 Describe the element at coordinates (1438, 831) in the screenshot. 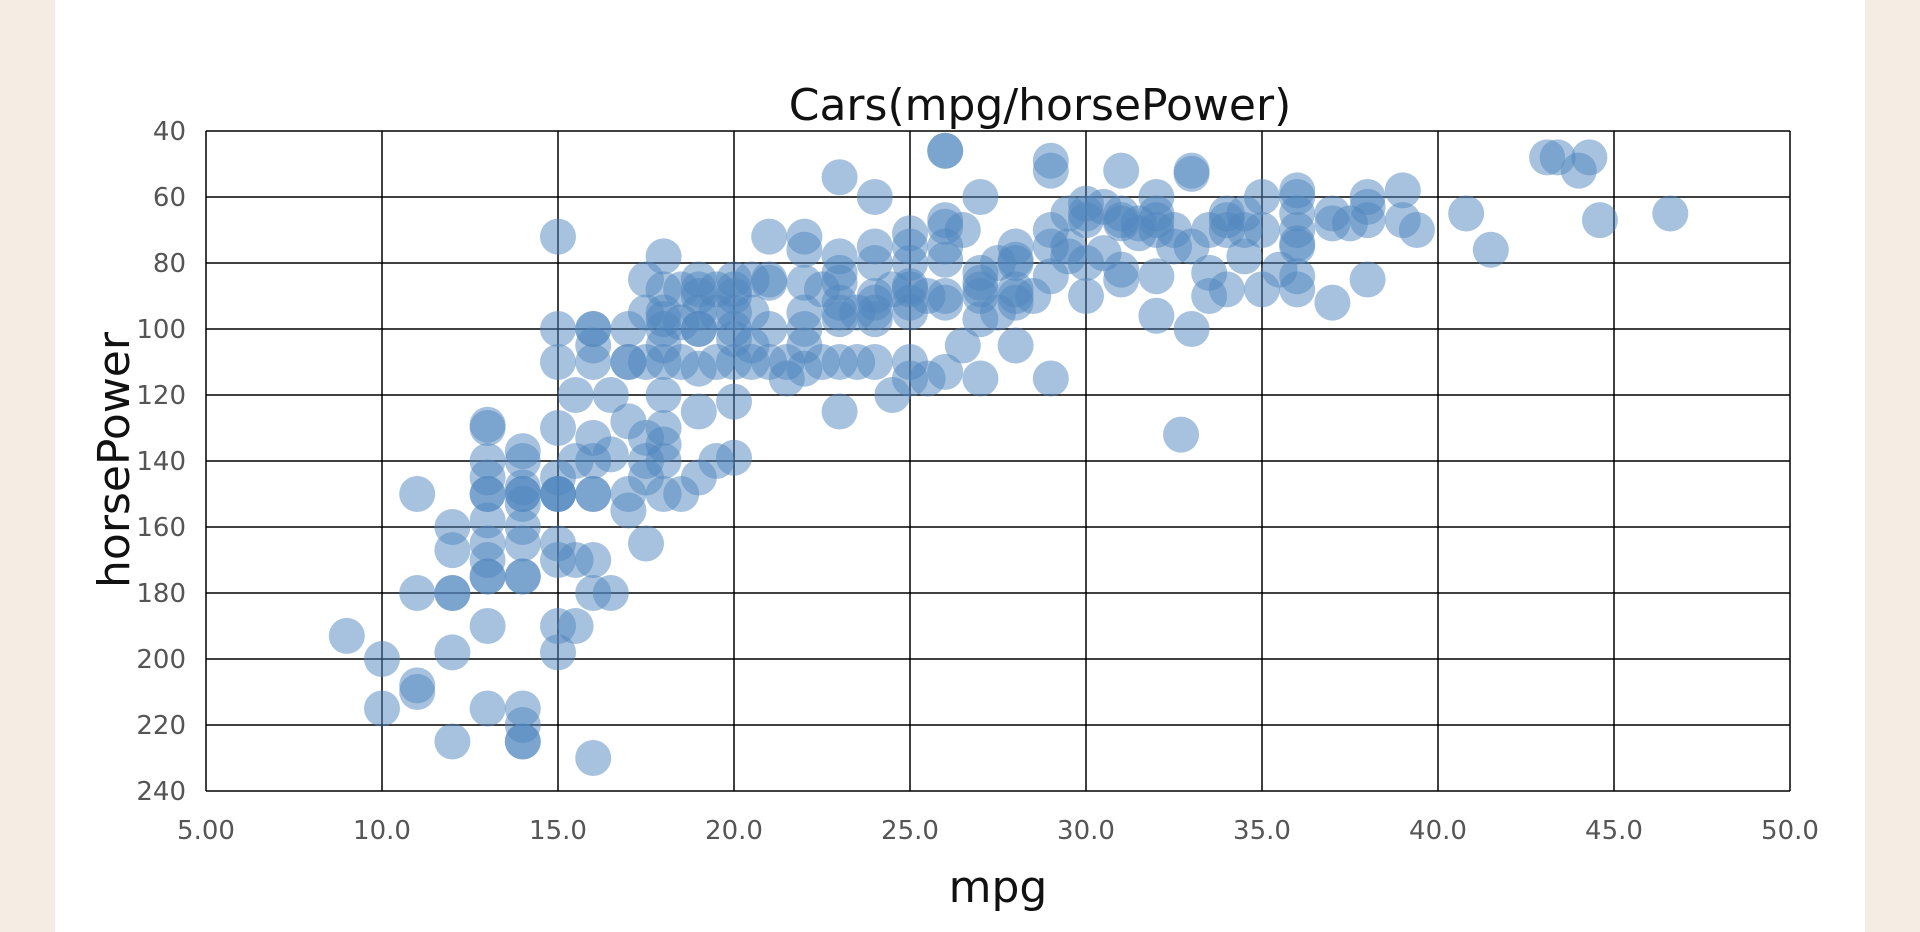

I see `x-tick-label: 40.0` at that location.